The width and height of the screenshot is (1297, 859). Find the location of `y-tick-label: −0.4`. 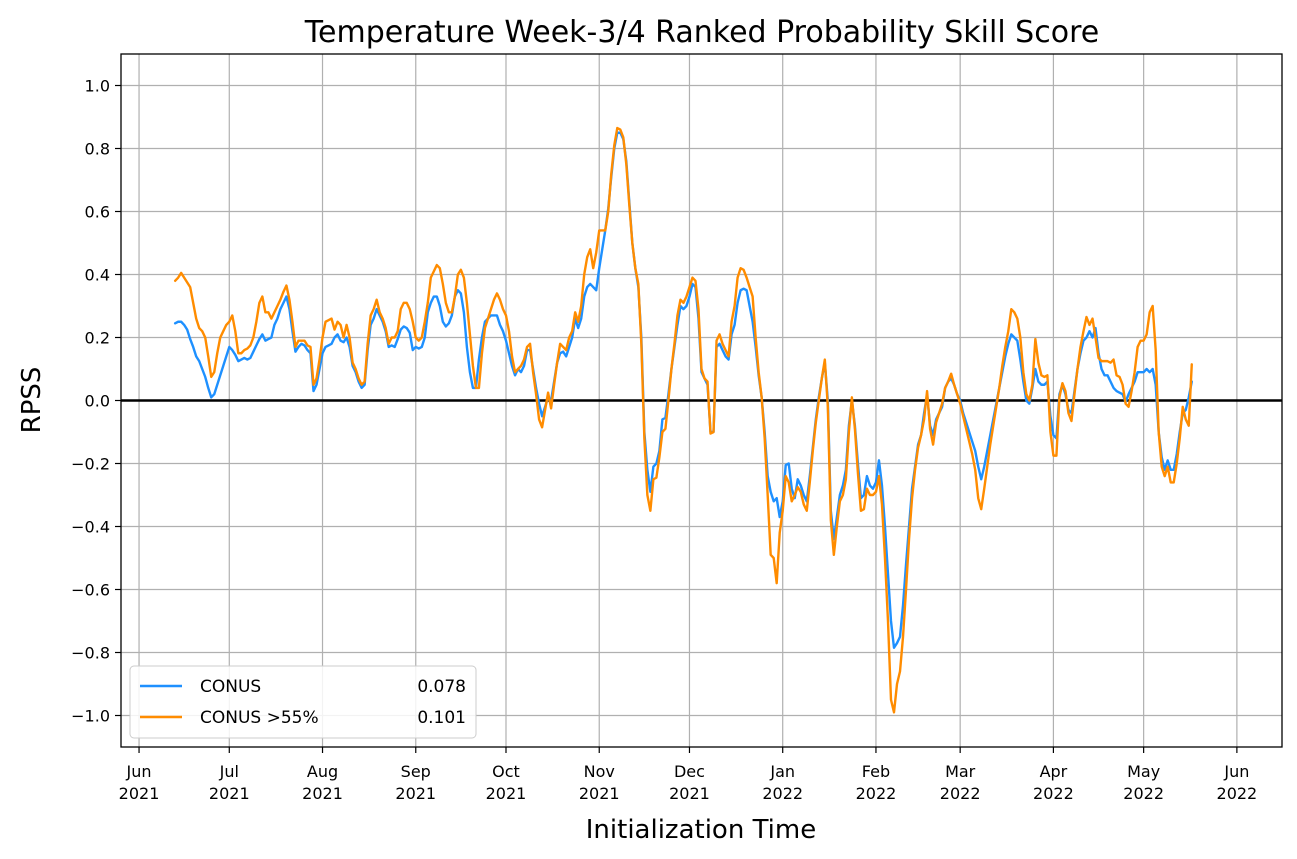

y-tick-label: −0.4 is located at coordinates (90, 527).